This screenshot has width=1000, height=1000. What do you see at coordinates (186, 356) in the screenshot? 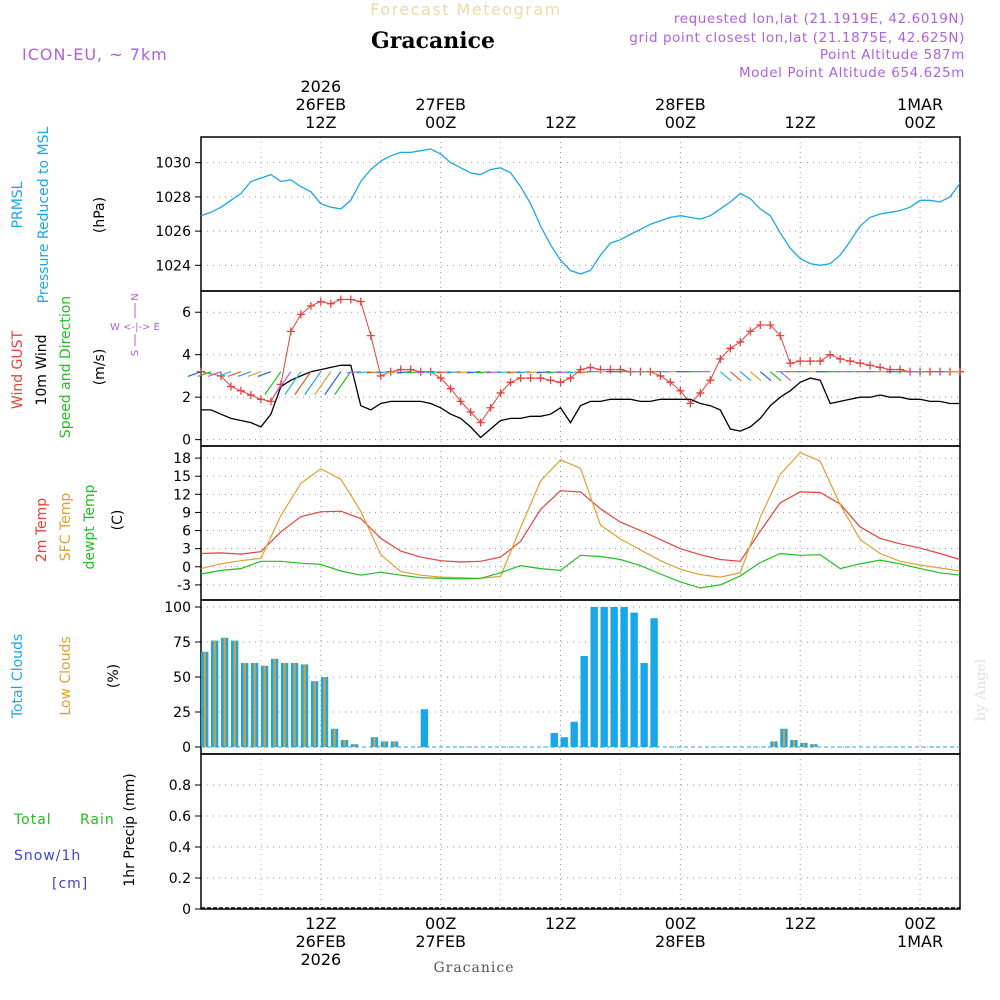
I see `wind-ytick-label: 4` at bounding box center [186, 356].